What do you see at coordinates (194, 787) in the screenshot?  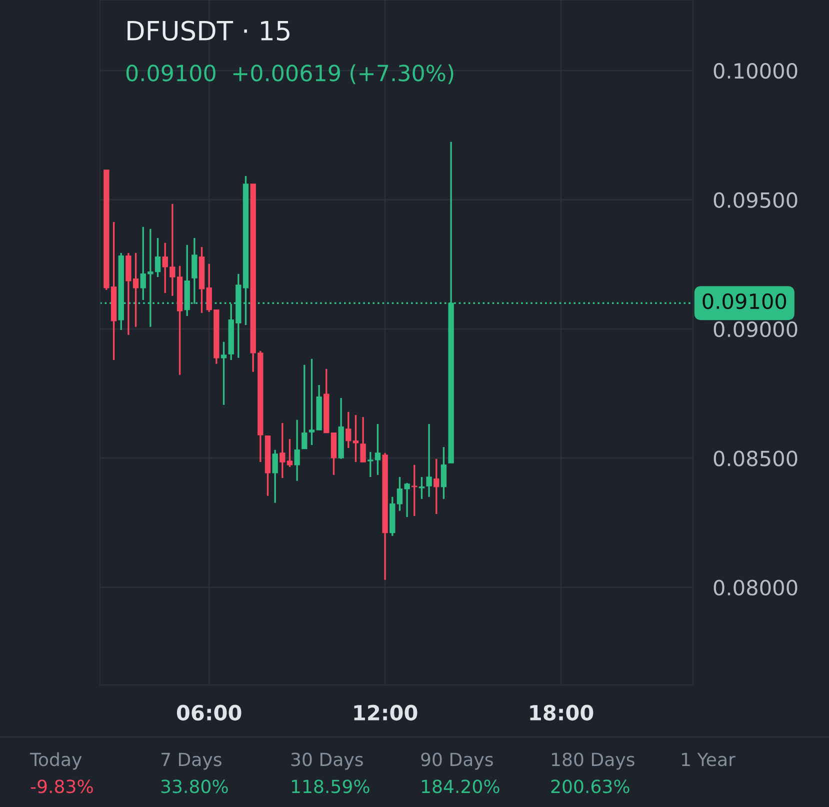 I see `text: 33.80%` at bounding box center [194, 787].